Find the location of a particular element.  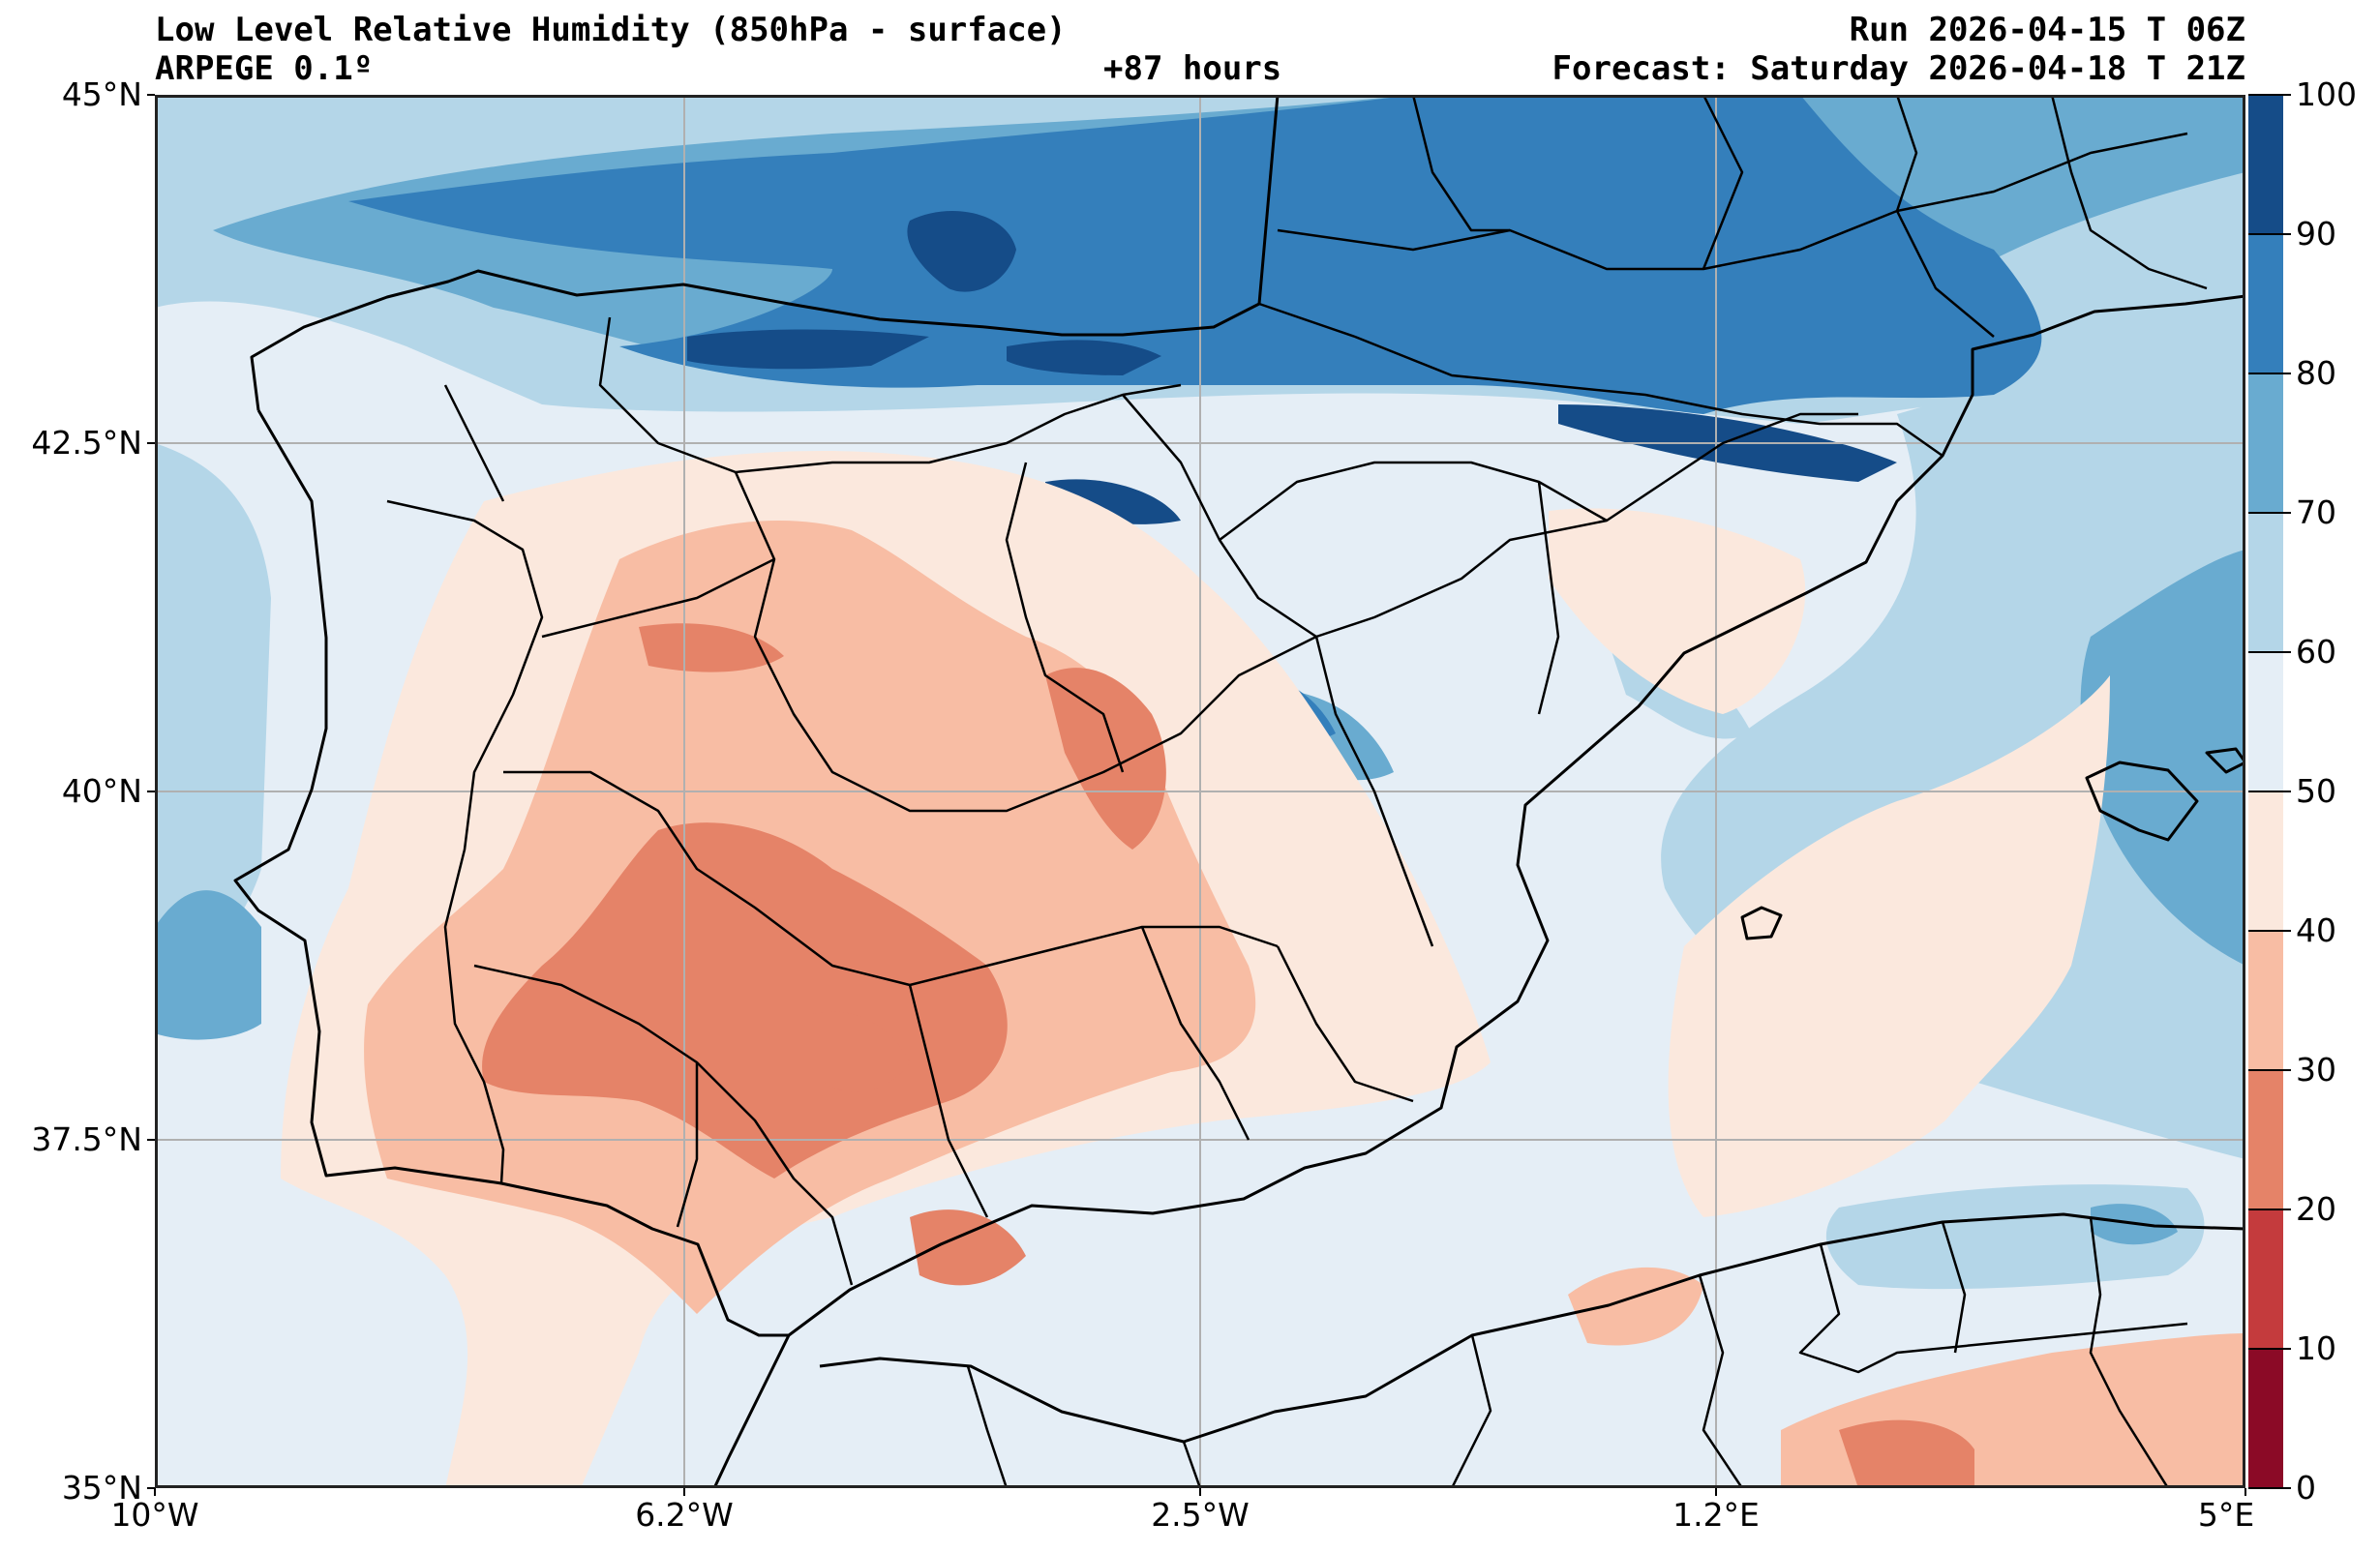

ibiza-coastline is located at coordinates (1761, 923).